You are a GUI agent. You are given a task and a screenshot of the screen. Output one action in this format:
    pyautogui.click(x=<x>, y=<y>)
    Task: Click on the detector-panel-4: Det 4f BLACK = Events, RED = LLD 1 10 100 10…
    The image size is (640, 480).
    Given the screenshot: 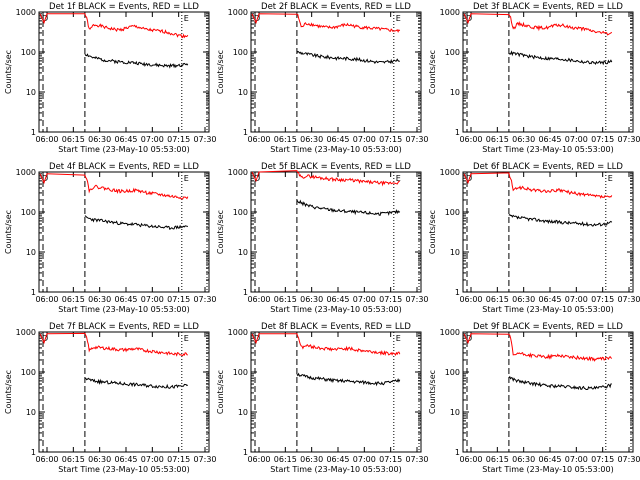 What is the action you would take?
    pyautogui.click(x=110, y=238)
    